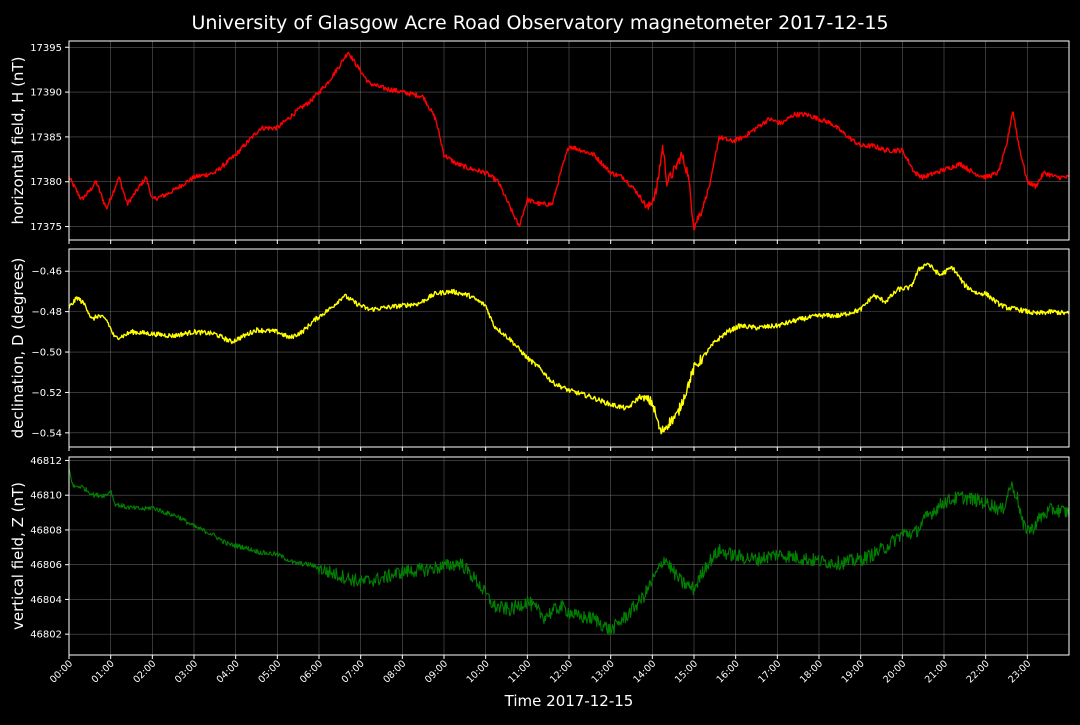  Describe the element at coordinates (18, 556) in the screenshot. I see `y-axis-label: vertical field, Z (nT)` at that location.